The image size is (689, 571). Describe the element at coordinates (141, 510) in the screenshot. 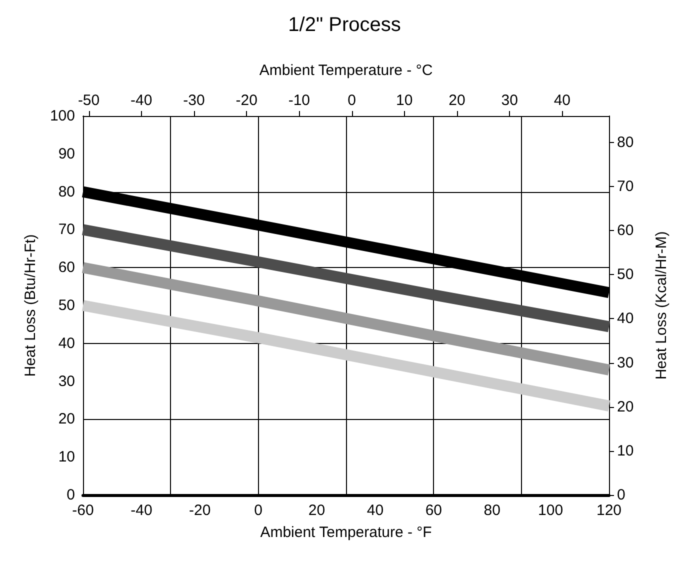

I see `x-tick-label: -40` at that location.